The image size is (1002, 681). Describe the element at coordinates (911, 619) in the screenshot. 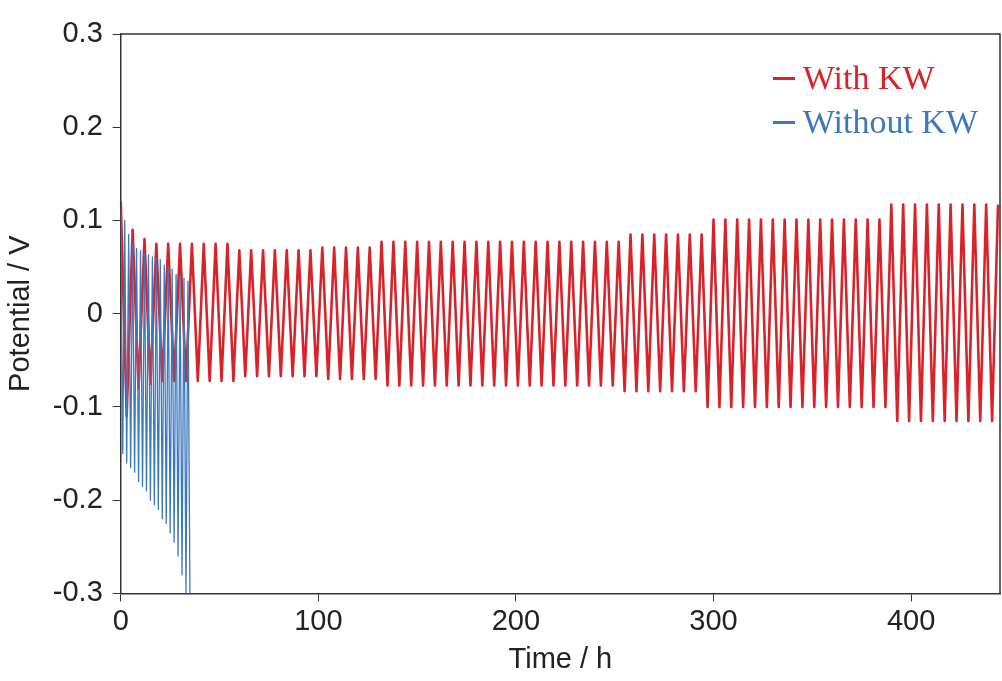

I see `x-tick-label: 400` at that location.